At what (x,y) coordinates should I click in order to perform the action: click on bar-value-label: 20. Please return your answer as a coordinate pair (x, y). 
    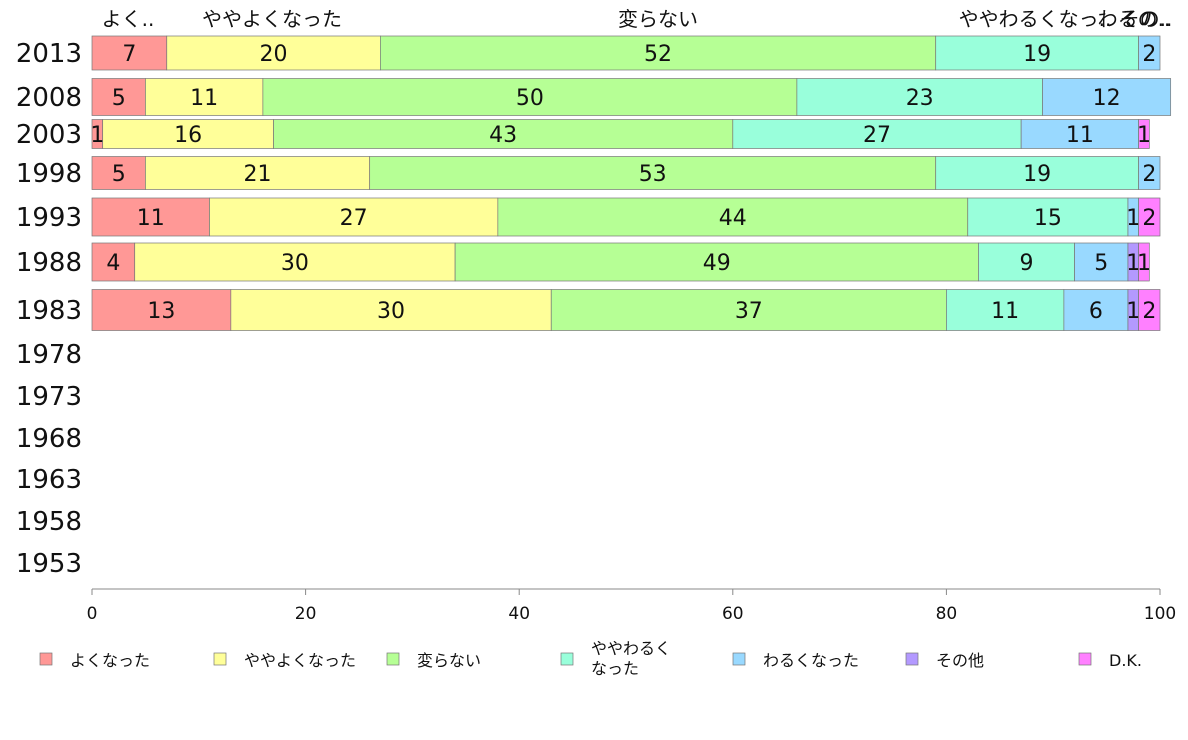
    Looking at the image, I should click on (274, 54).